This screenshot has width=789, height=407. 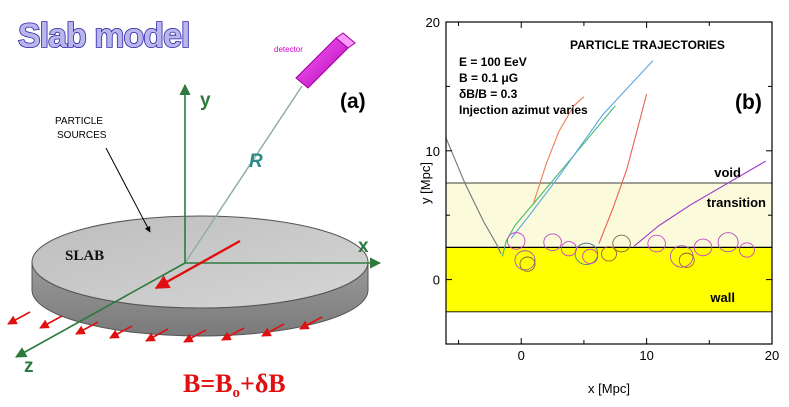 I want to click on slab-top, so click(x=200, y=262).